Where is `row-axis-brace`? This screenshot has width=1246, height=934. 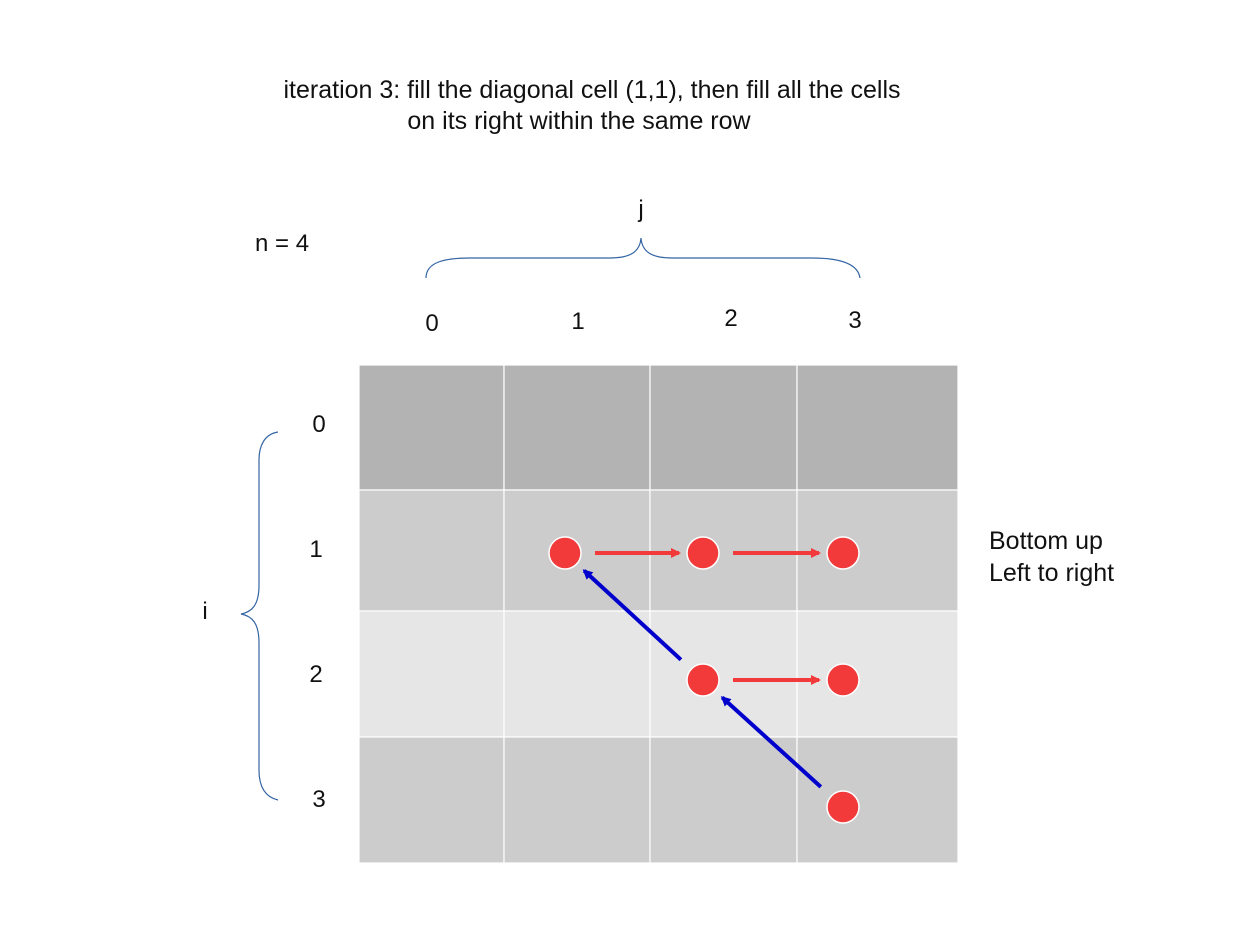
row-axis-brace is located at coordinates (259, 616).